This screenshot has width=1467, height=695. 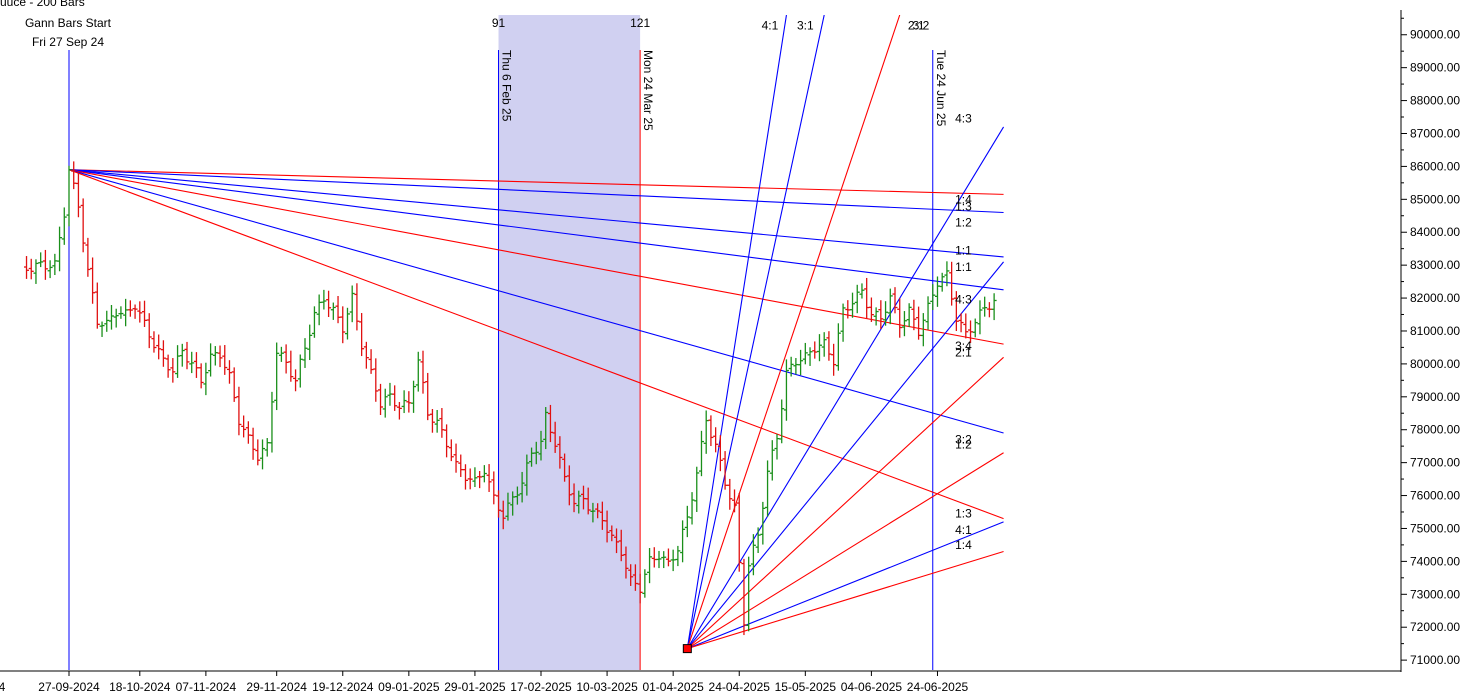 I want to click on ratio-label: 4:1, so click(x=963, y=530).